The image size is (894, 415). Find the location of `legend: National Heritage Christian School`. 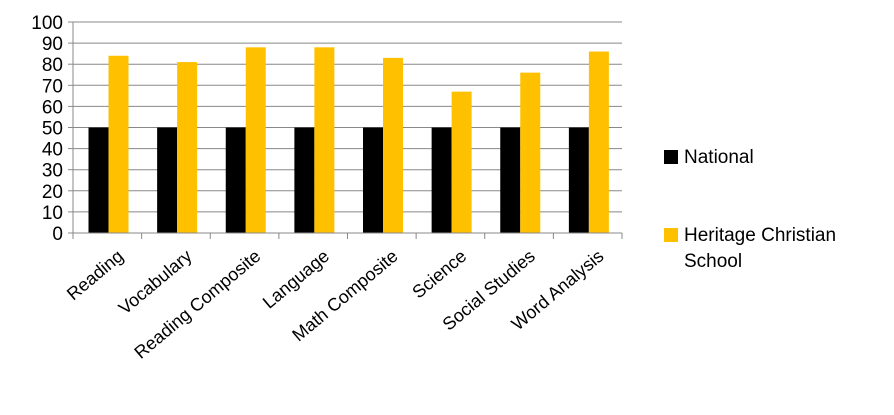

legend: National Heritage Christian School is located at coordinates (750, 209).